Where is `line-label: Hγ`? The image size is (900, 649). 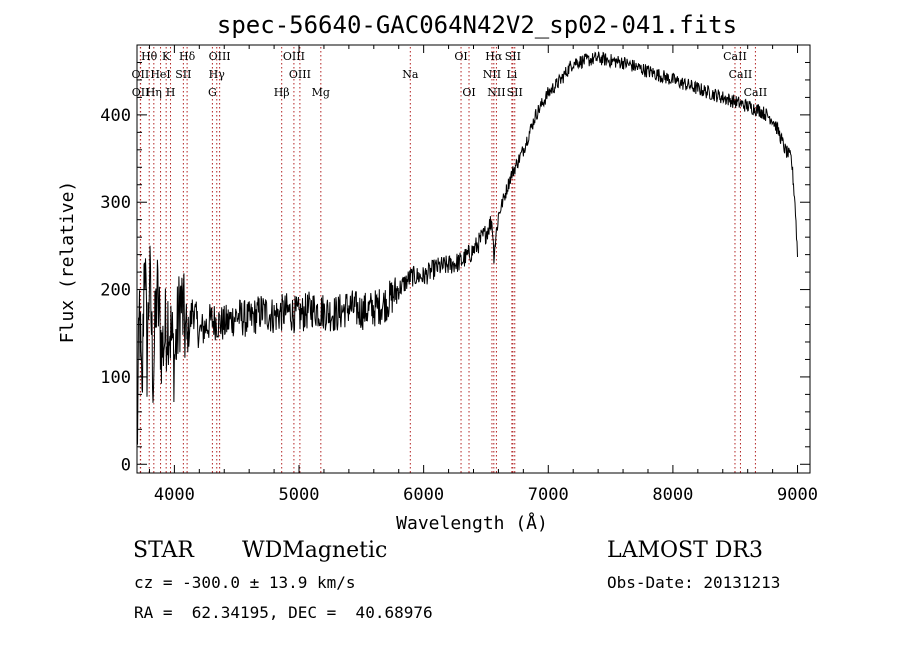 line-label: Hγ is located at coordinates (217, 74).